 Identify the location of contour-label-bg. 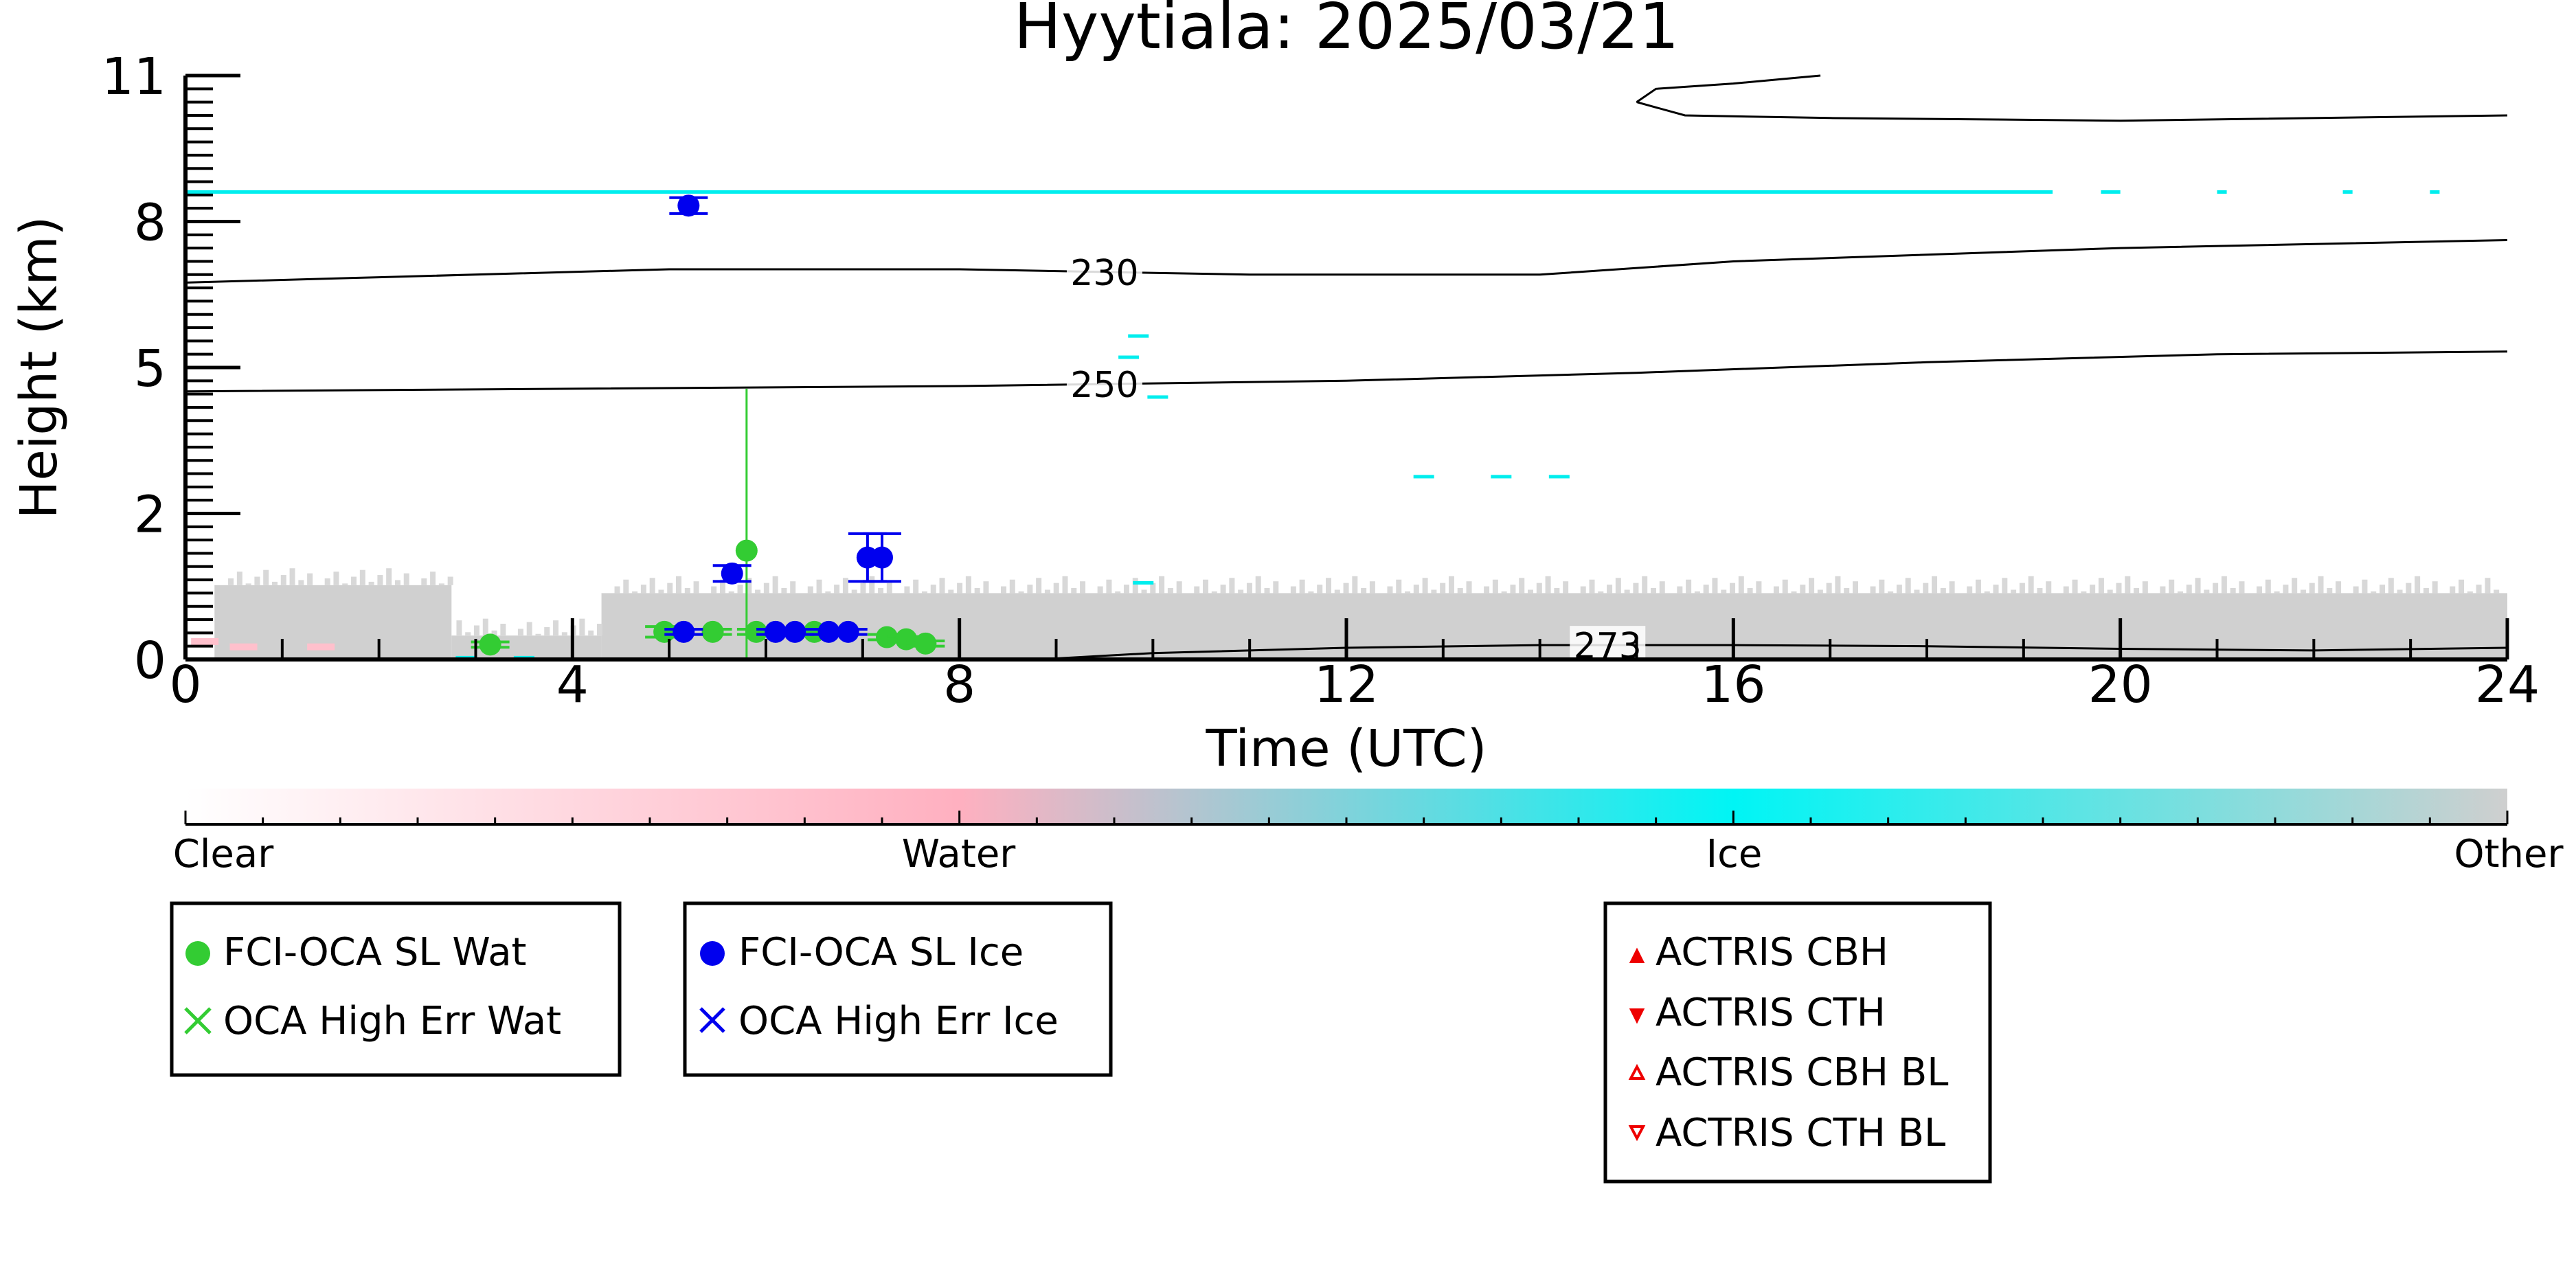
(1104, 384).